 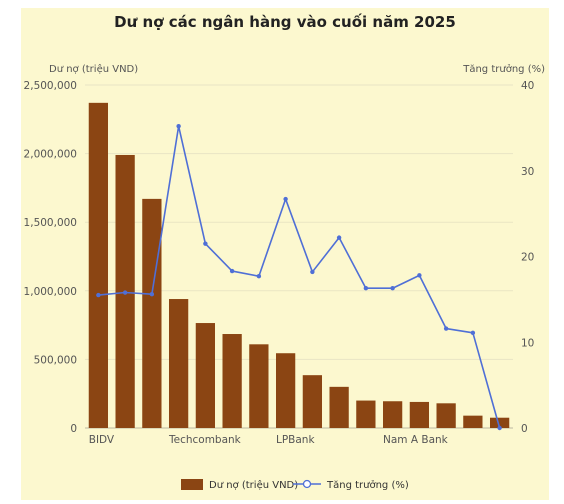 I want to click on legend-swatch-growth-marker, so click(x=307, y=484).